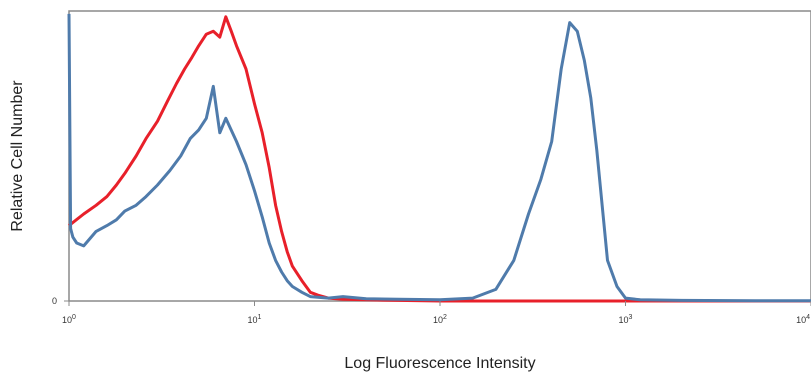 The image size is (811, 384). What do you see at coordinates (431, 310) in the screenshot?
I see `tick-layer: 10⁰ 10¹ 10² 10³ 10⁴ 0` at bounding box center [431, 310].